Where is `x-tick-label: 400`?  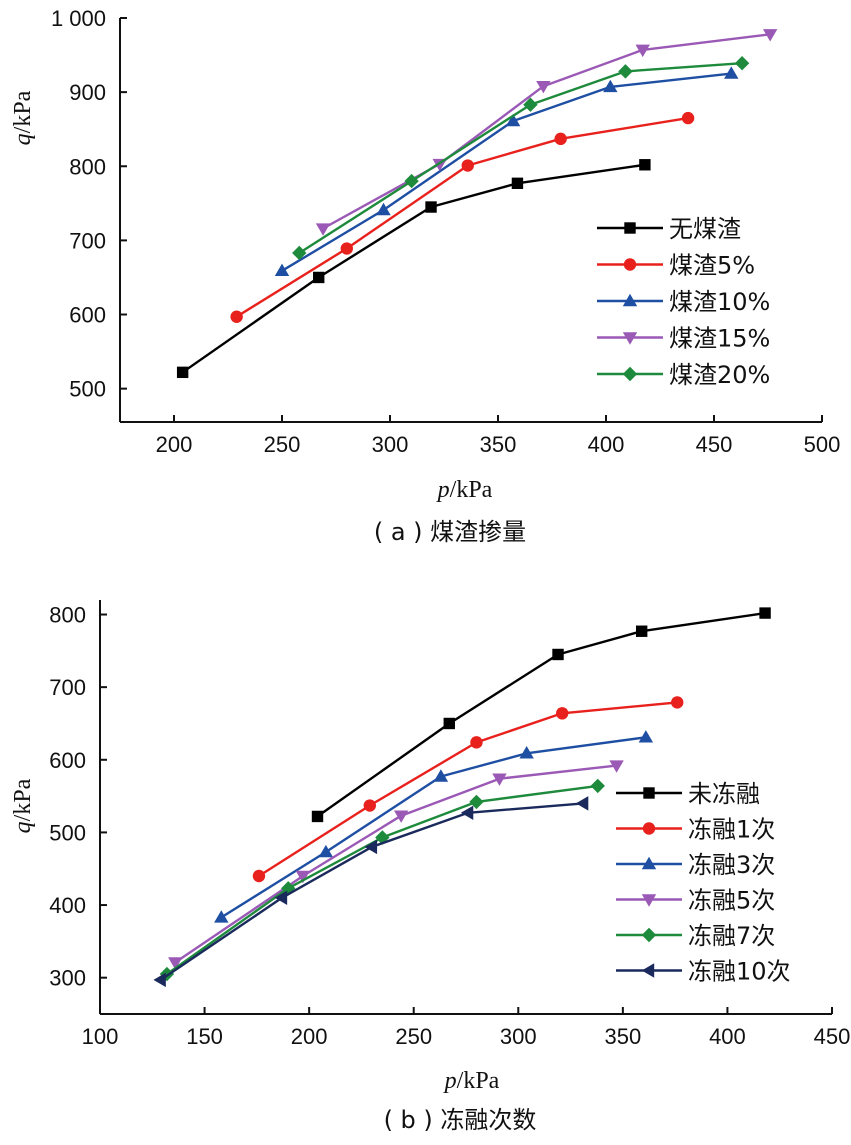 x-tick-label: 400 is located at coordinates (606, 444).